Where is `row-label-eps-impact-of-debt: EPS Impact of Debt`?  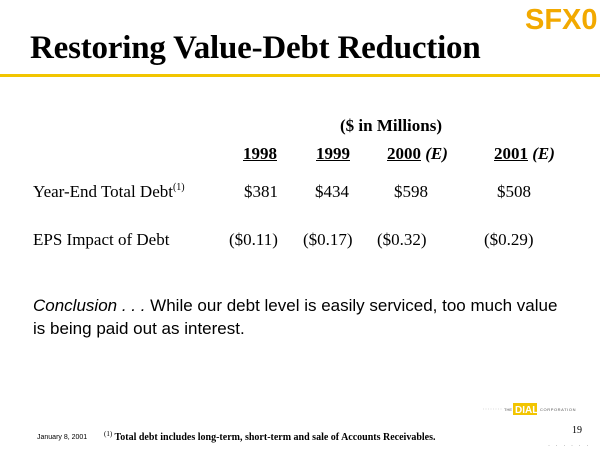 row-label-eps-impact-of-debt: EPS Impact of Debt is located at coordinates (101, 240).